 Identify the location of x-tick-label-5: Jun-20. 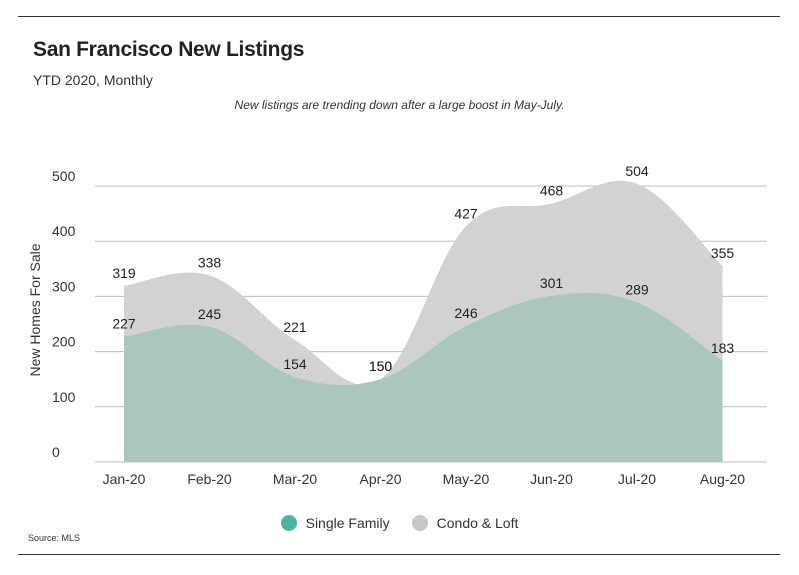
(551, 479).